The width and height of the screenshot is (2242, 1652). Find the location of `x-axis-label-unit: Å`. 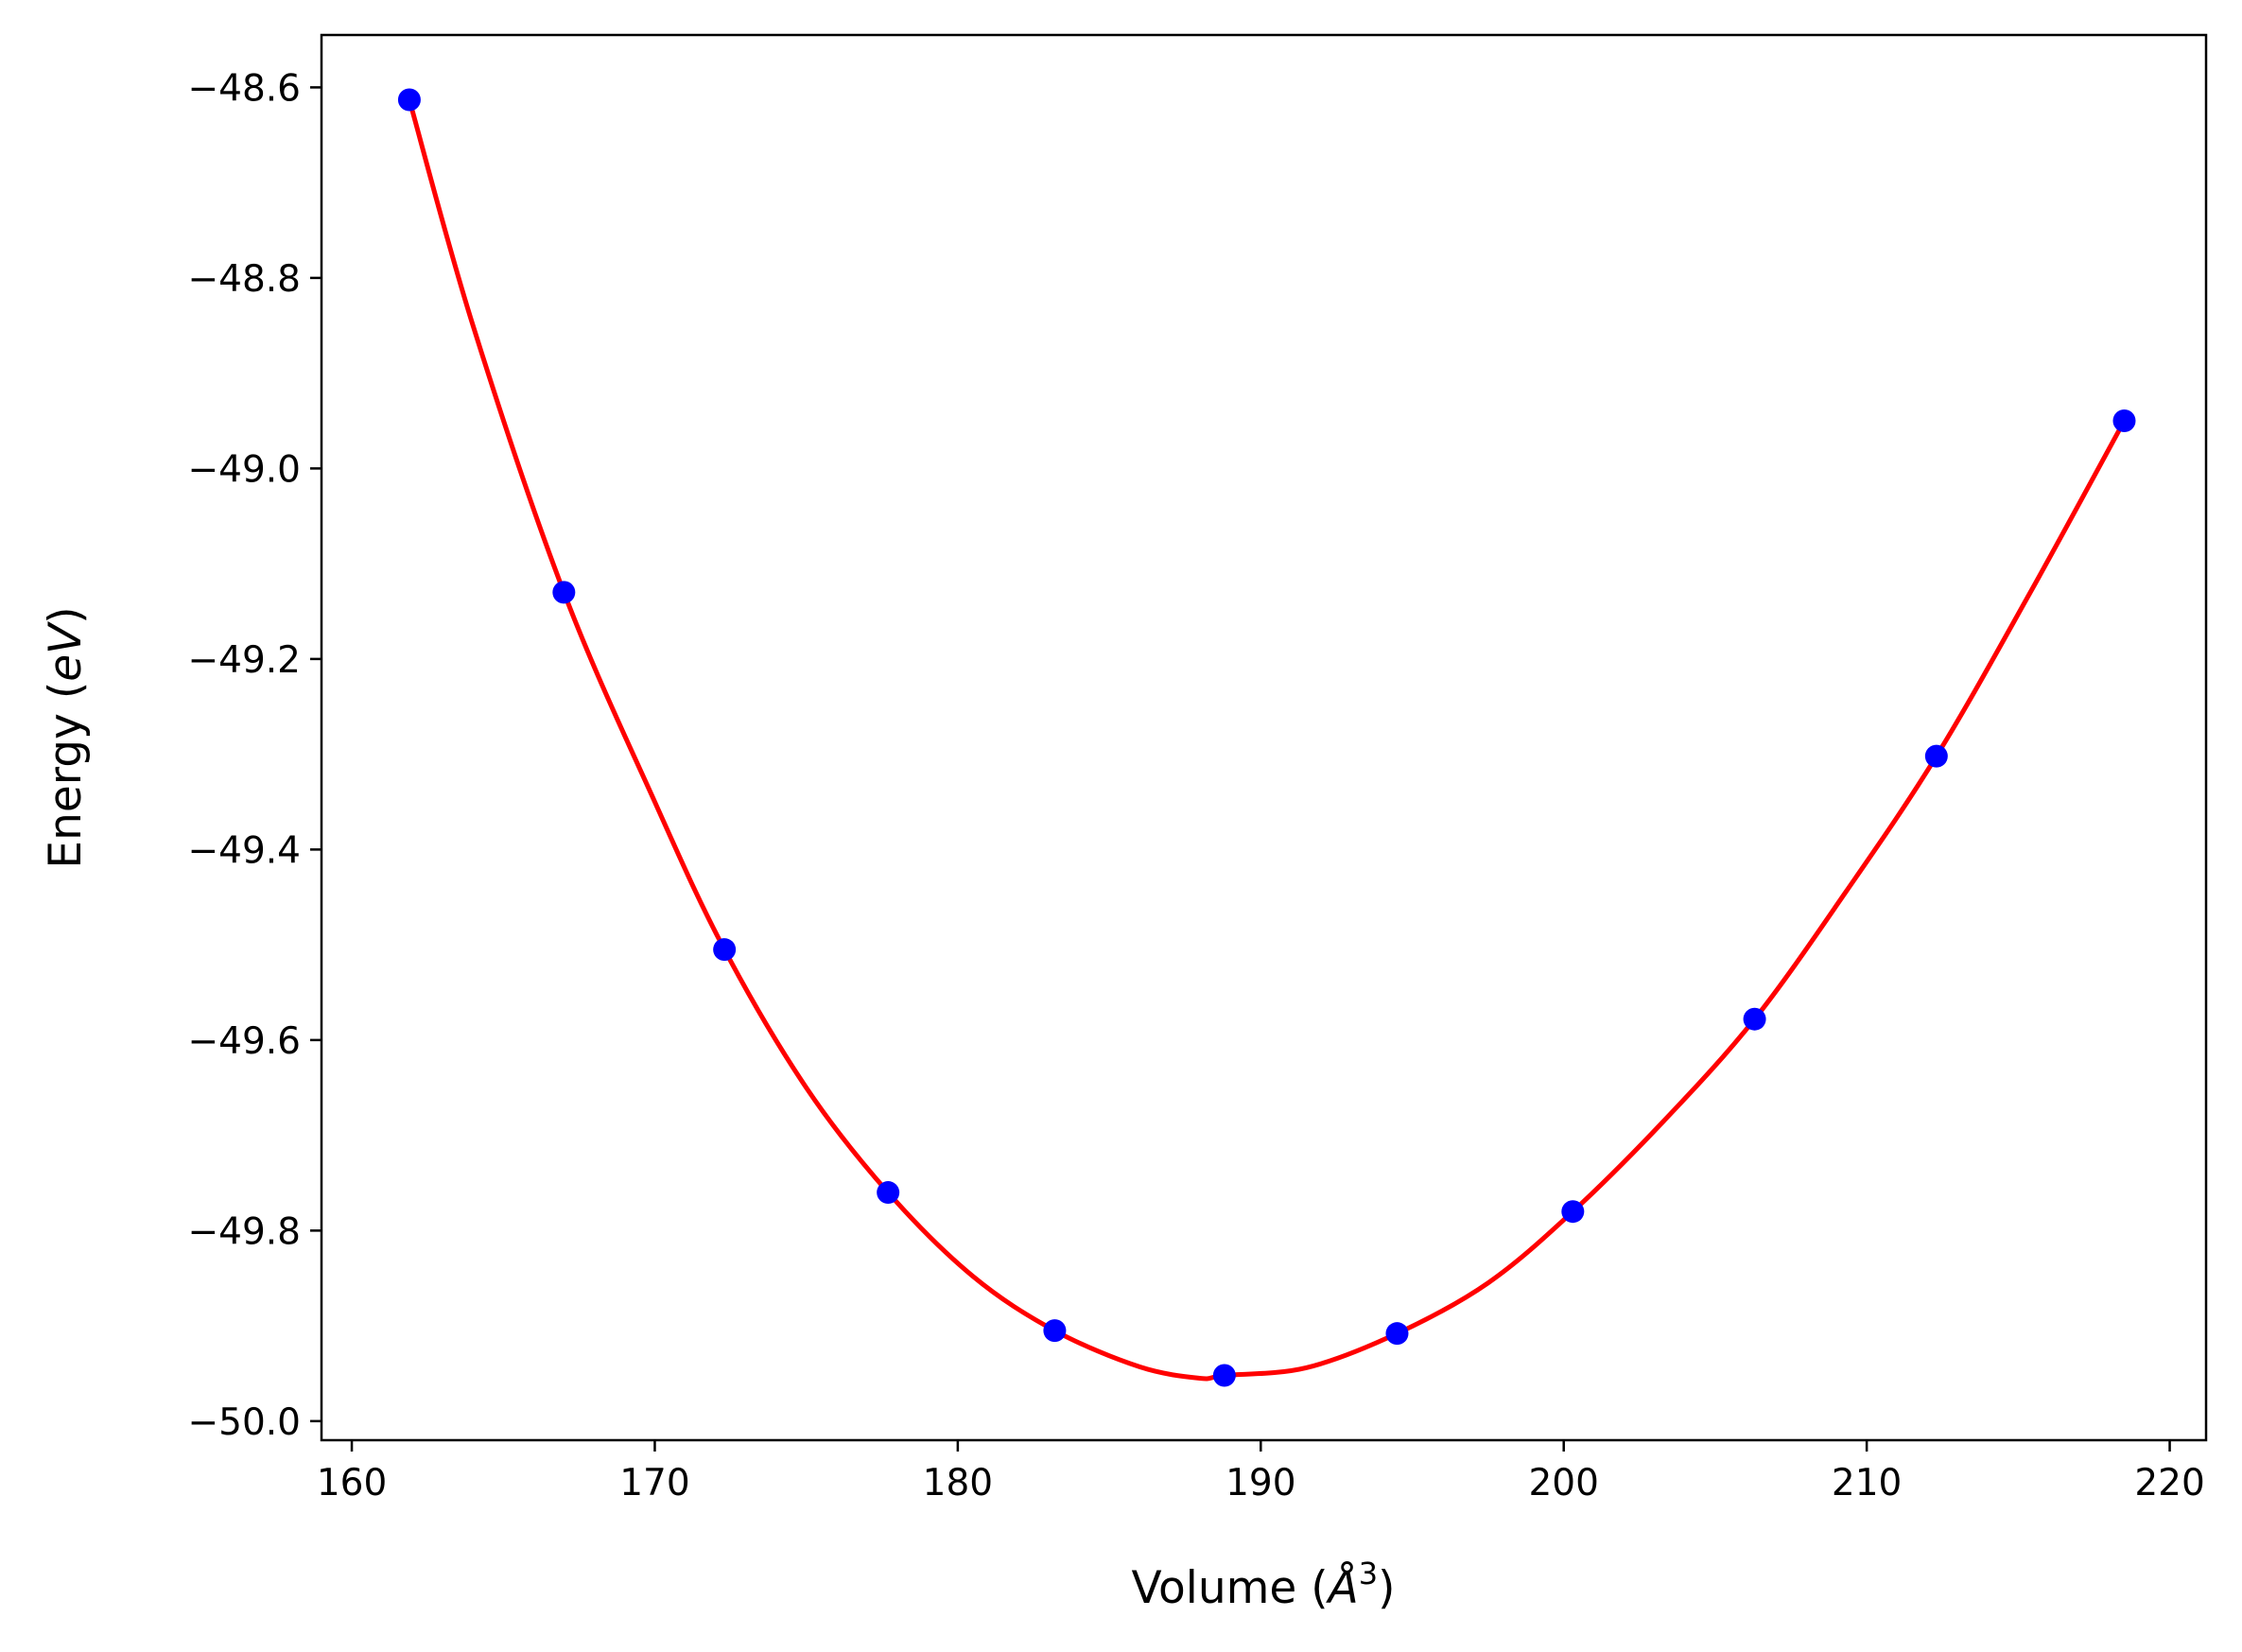

x-axis-label-unit: Å is located at coordinates (1342, 1588).